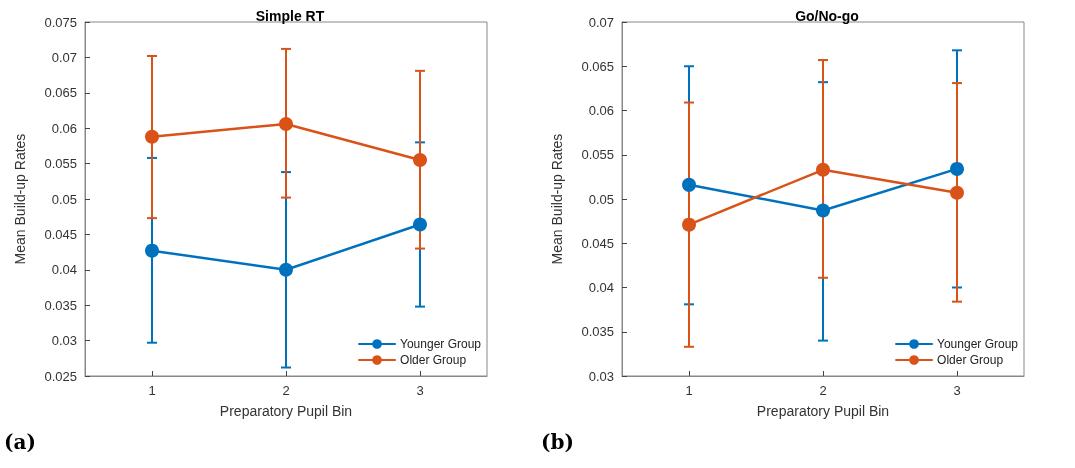  What do you see at coordinates (827, 16) in the screenshot?
I see `chart-title: Go/No-go` at bounding box center [827, 16].